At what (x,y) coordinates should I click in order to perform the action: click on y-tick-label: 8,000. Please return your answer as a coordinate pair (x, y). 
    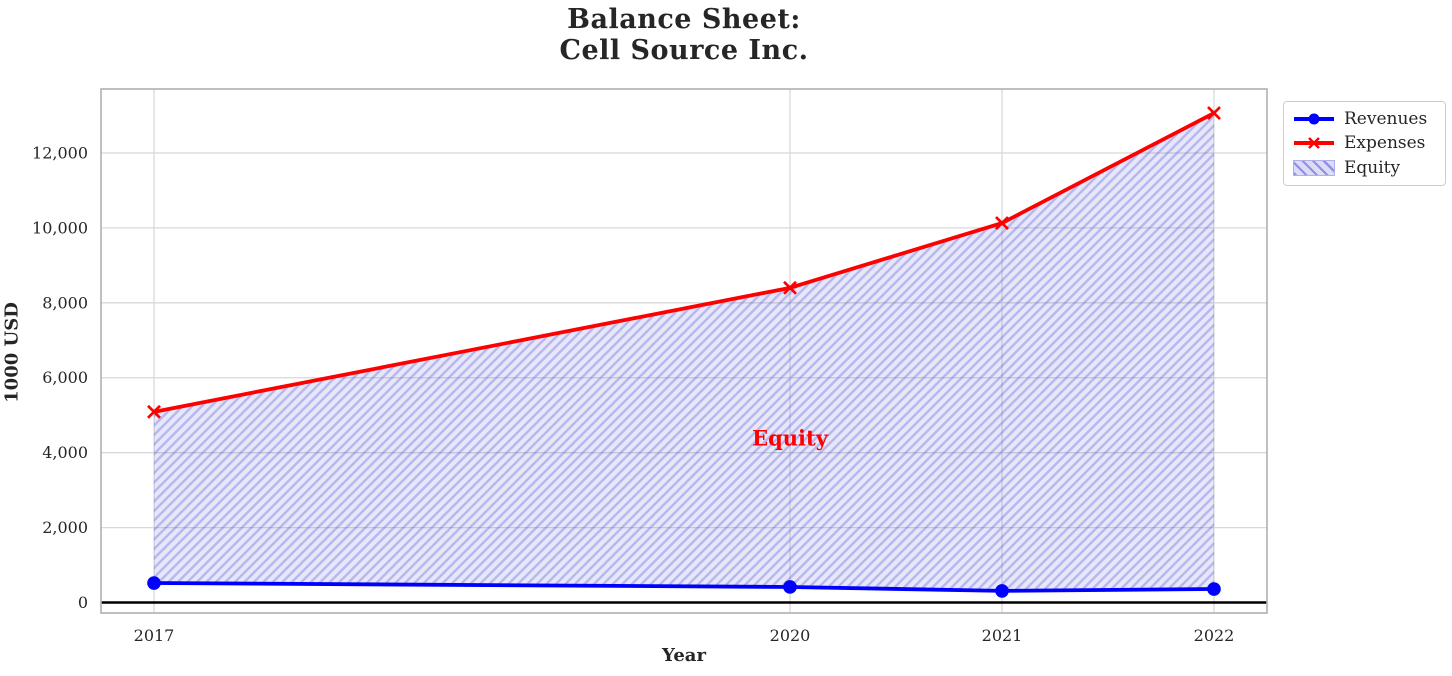
    Looking at the image, I should click on (65, 302).